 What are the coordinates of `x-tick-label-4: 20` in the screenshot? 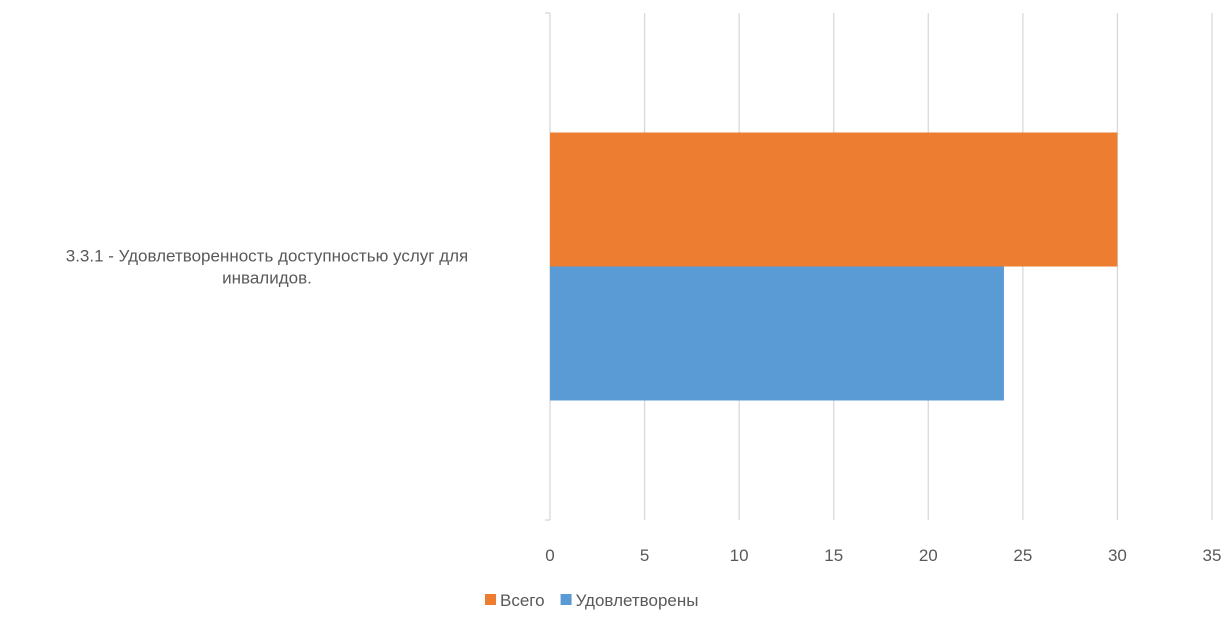 It's located at (928, 555).